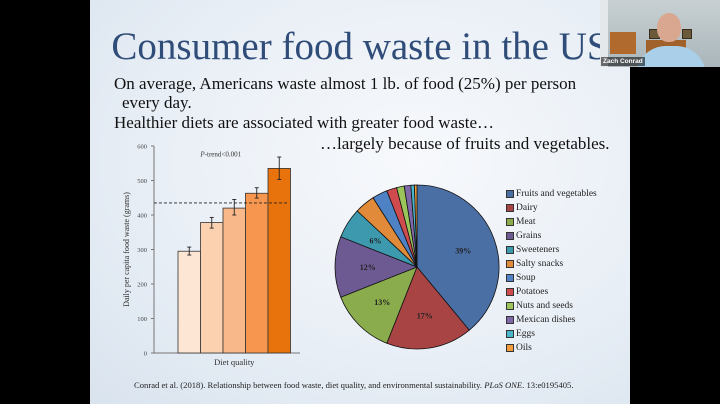 The width and height of the screenshot is (720, 404). What do you see at coordinates (503, 385) in the screenshot?
I see `citation-journal: PLoS ONE` at bounding box center [503, 385].